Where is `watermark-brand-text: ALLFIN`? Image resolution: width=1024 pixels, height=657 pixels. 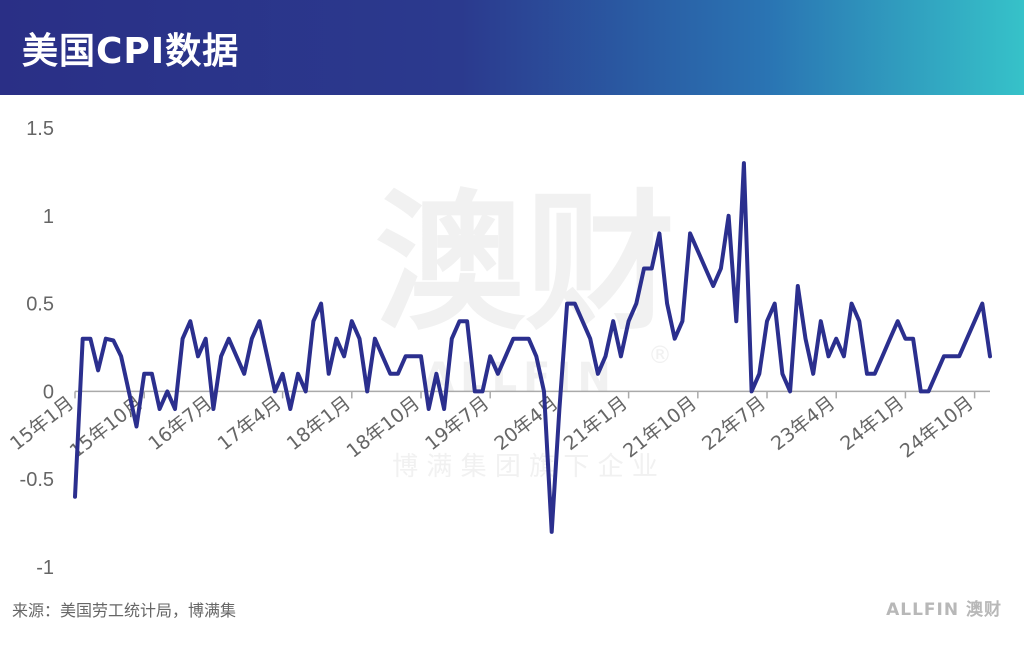
watermark-brand-text: ALLFIN is located at coordinates (520, 378).